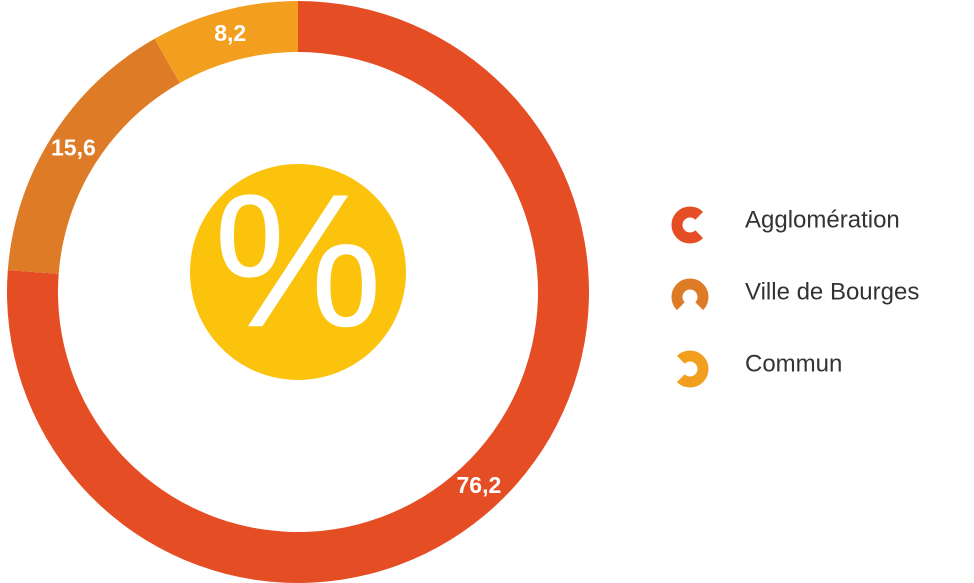  Describe the element at coordinates (230, 33) in the screenshot. I see `value-label: 8,2` at that location.